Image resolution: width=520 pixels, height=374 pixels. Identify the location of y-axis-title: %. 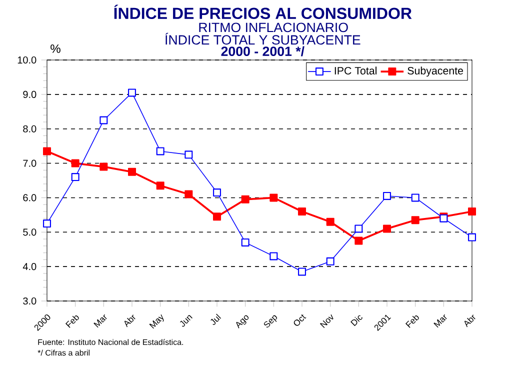
(55, 48).